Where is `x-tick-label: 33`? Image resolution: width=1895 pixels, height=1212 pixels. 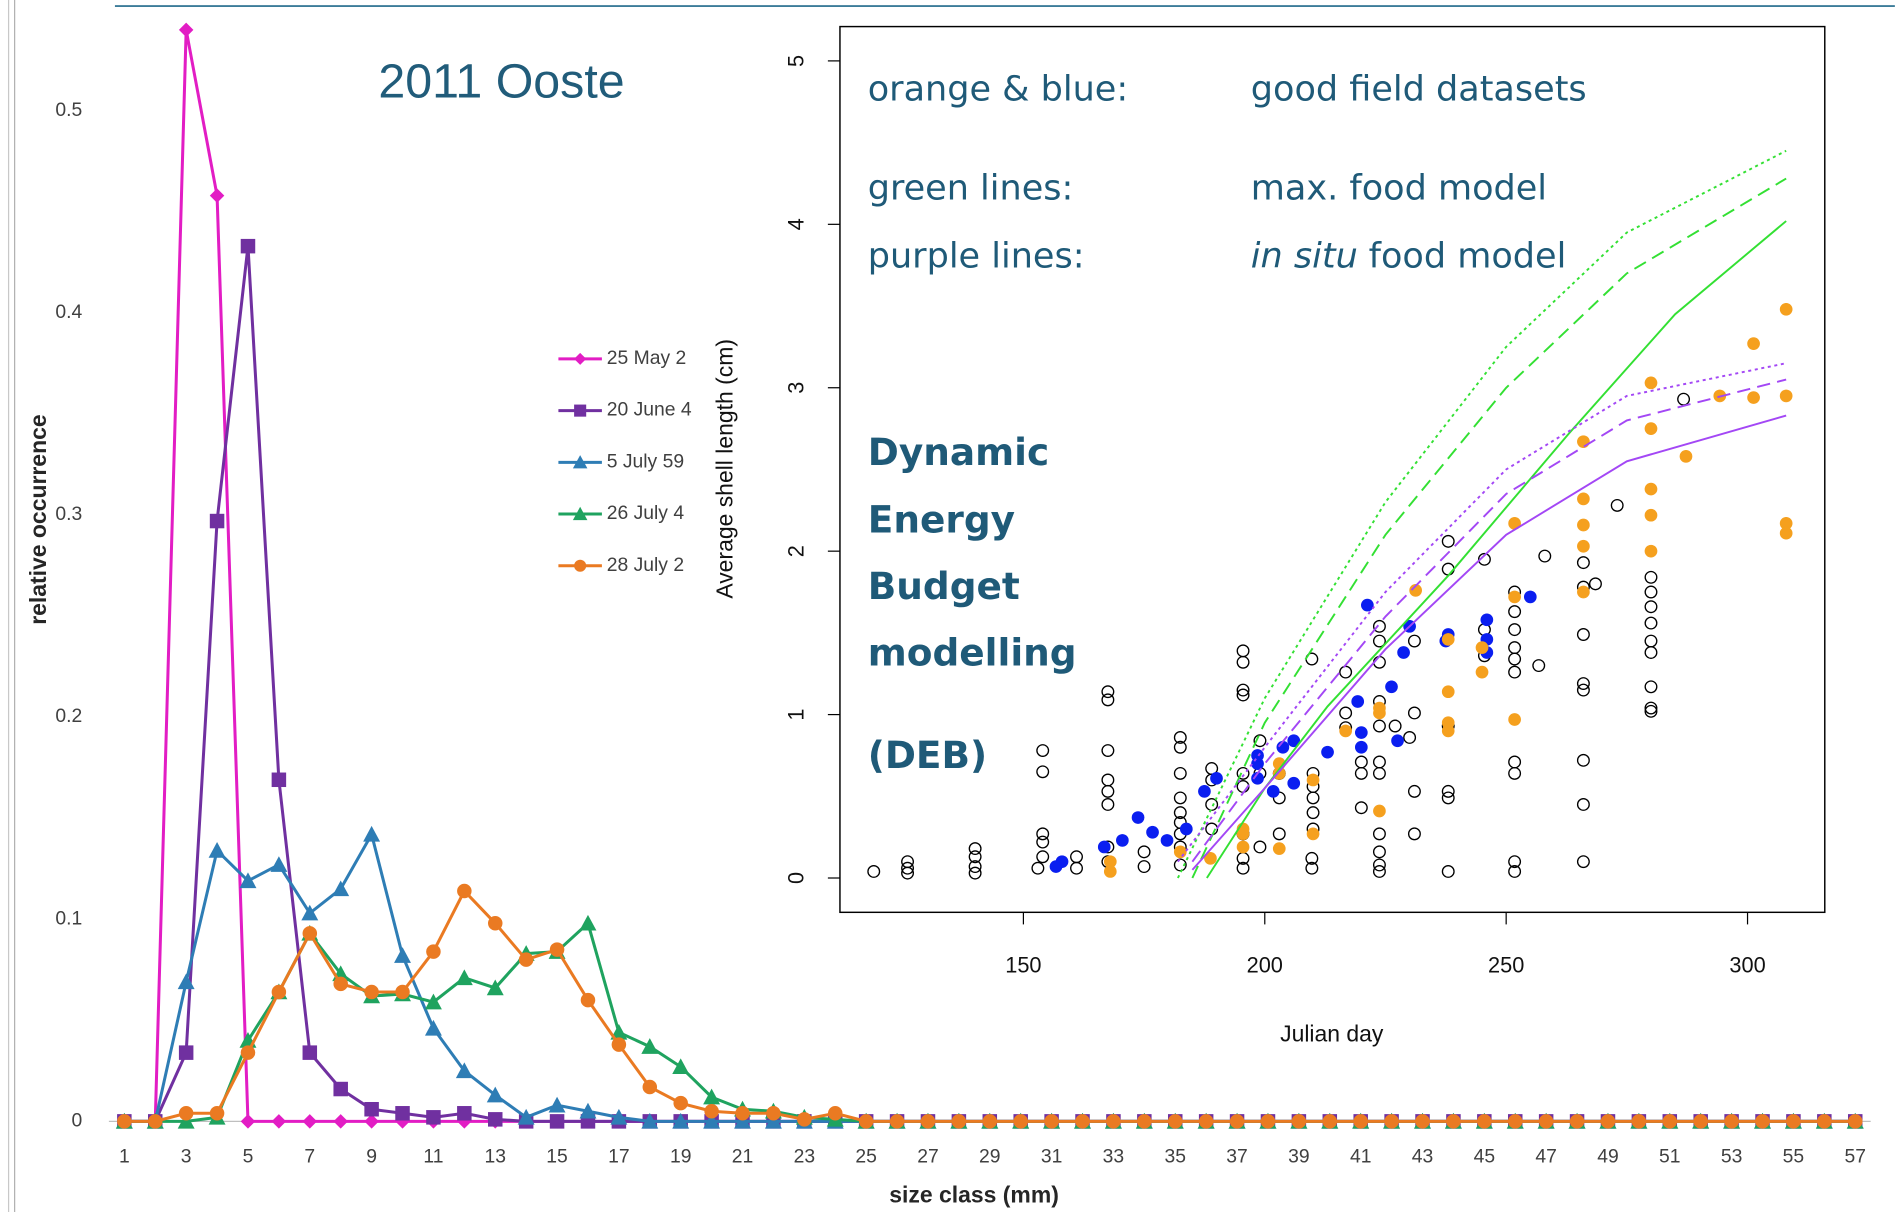 x-tick-label: 33 is located at coordinates (1114, 1157).